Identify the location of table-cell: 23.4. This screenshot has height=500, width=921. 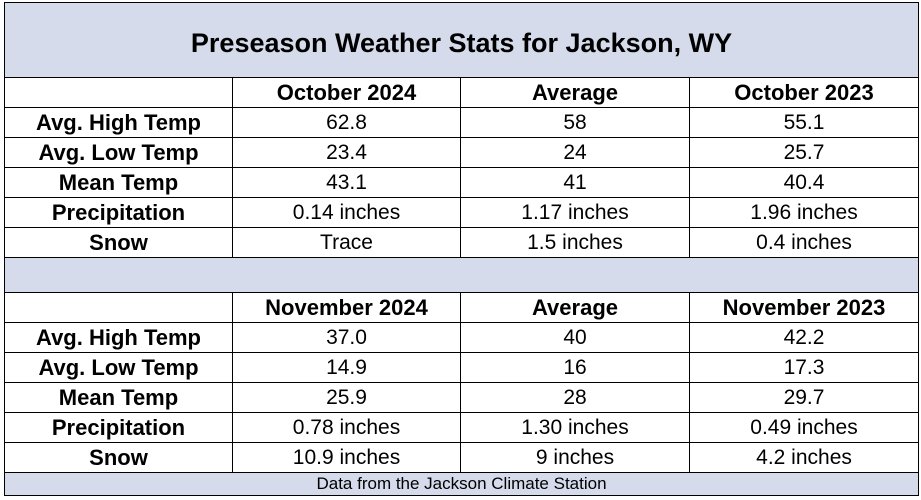
(346, 152).